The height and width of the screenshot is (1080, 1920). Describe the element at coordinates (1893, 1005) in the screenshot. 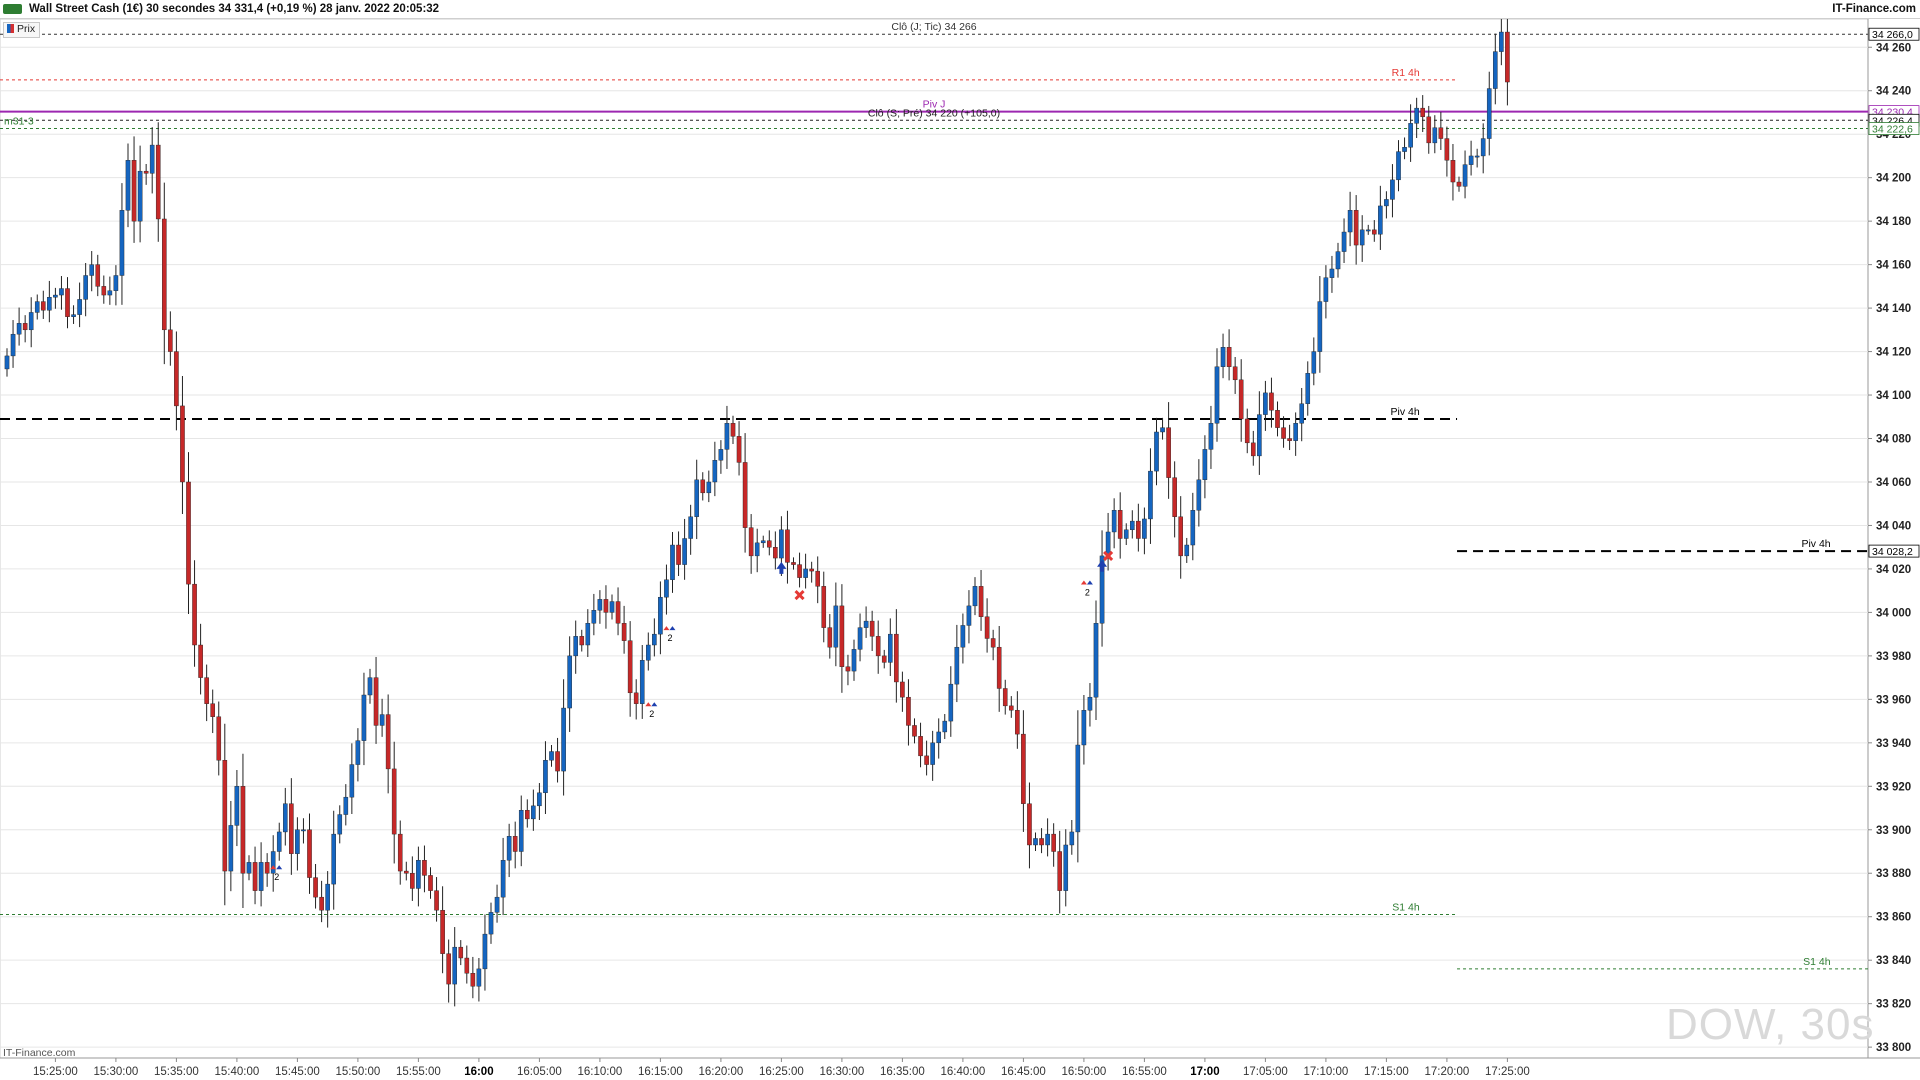

I see `y-tick-label: 33 820` at that location.